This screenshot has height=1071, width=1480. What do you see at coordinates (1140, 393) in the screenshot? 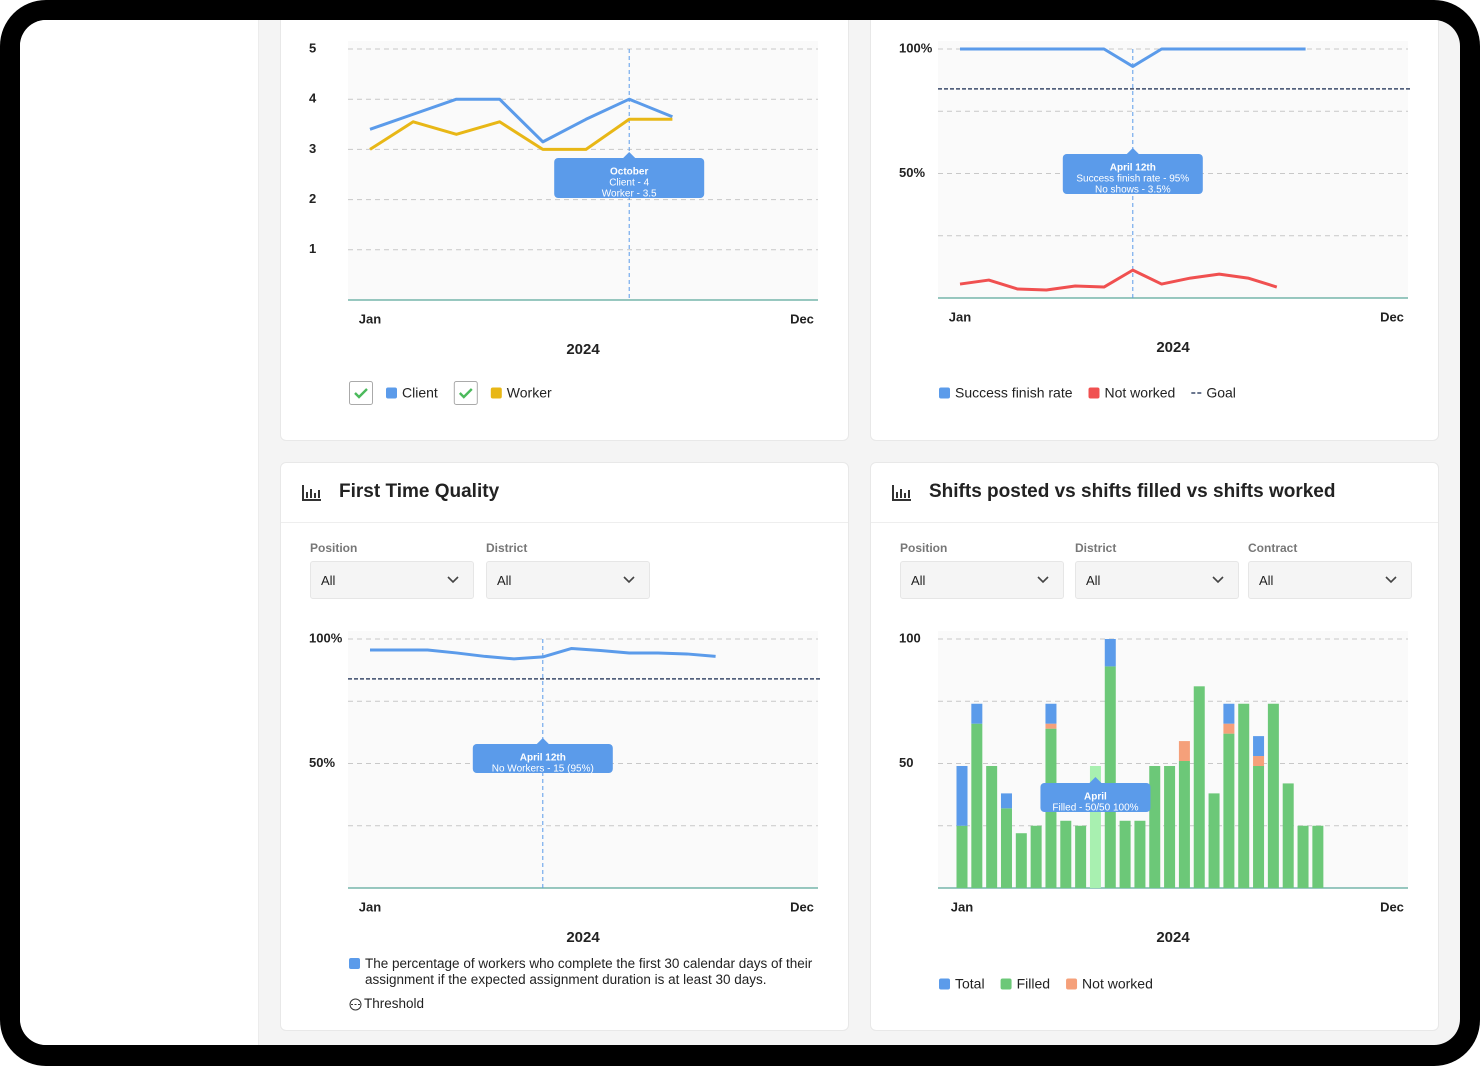
I see `legend-label: Not worked` at bounding box center [1140, 393].